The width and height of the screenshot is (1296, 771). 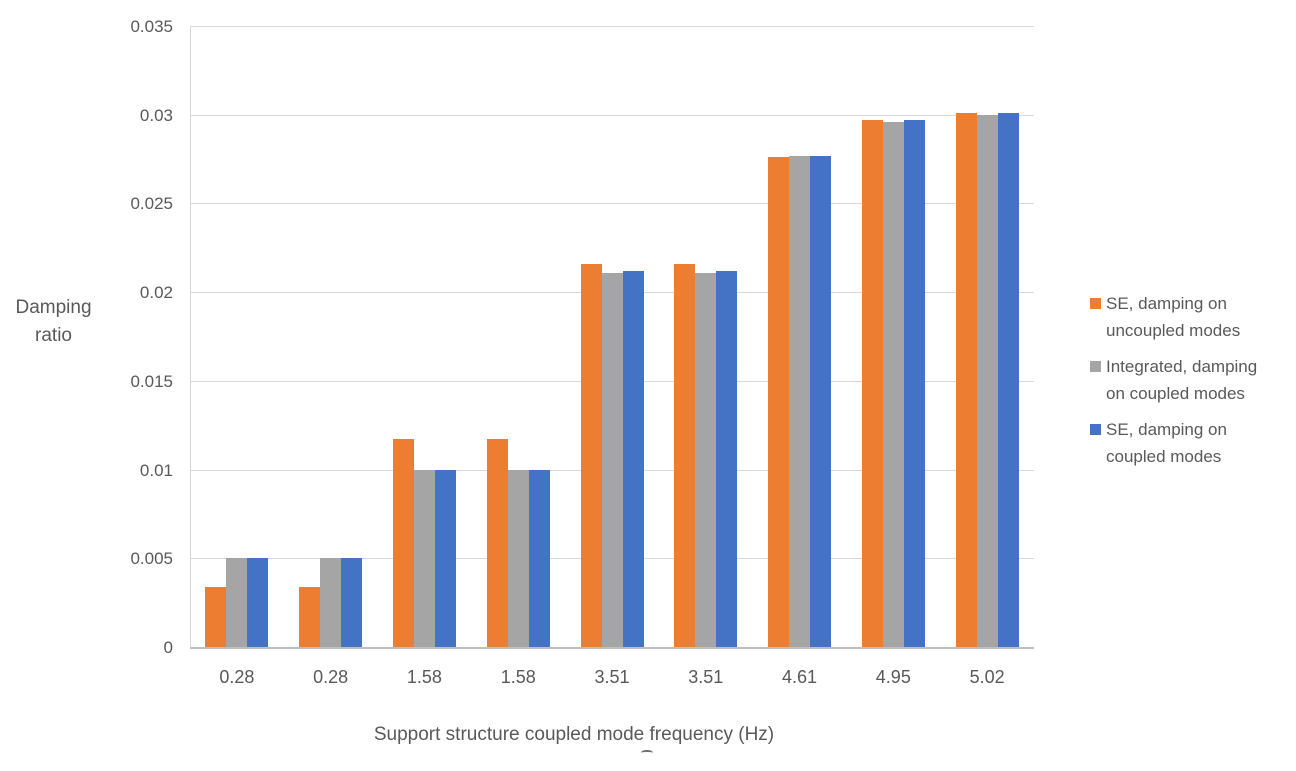 I want to click on y-tick-label: 0, so click(x=168, y=647).